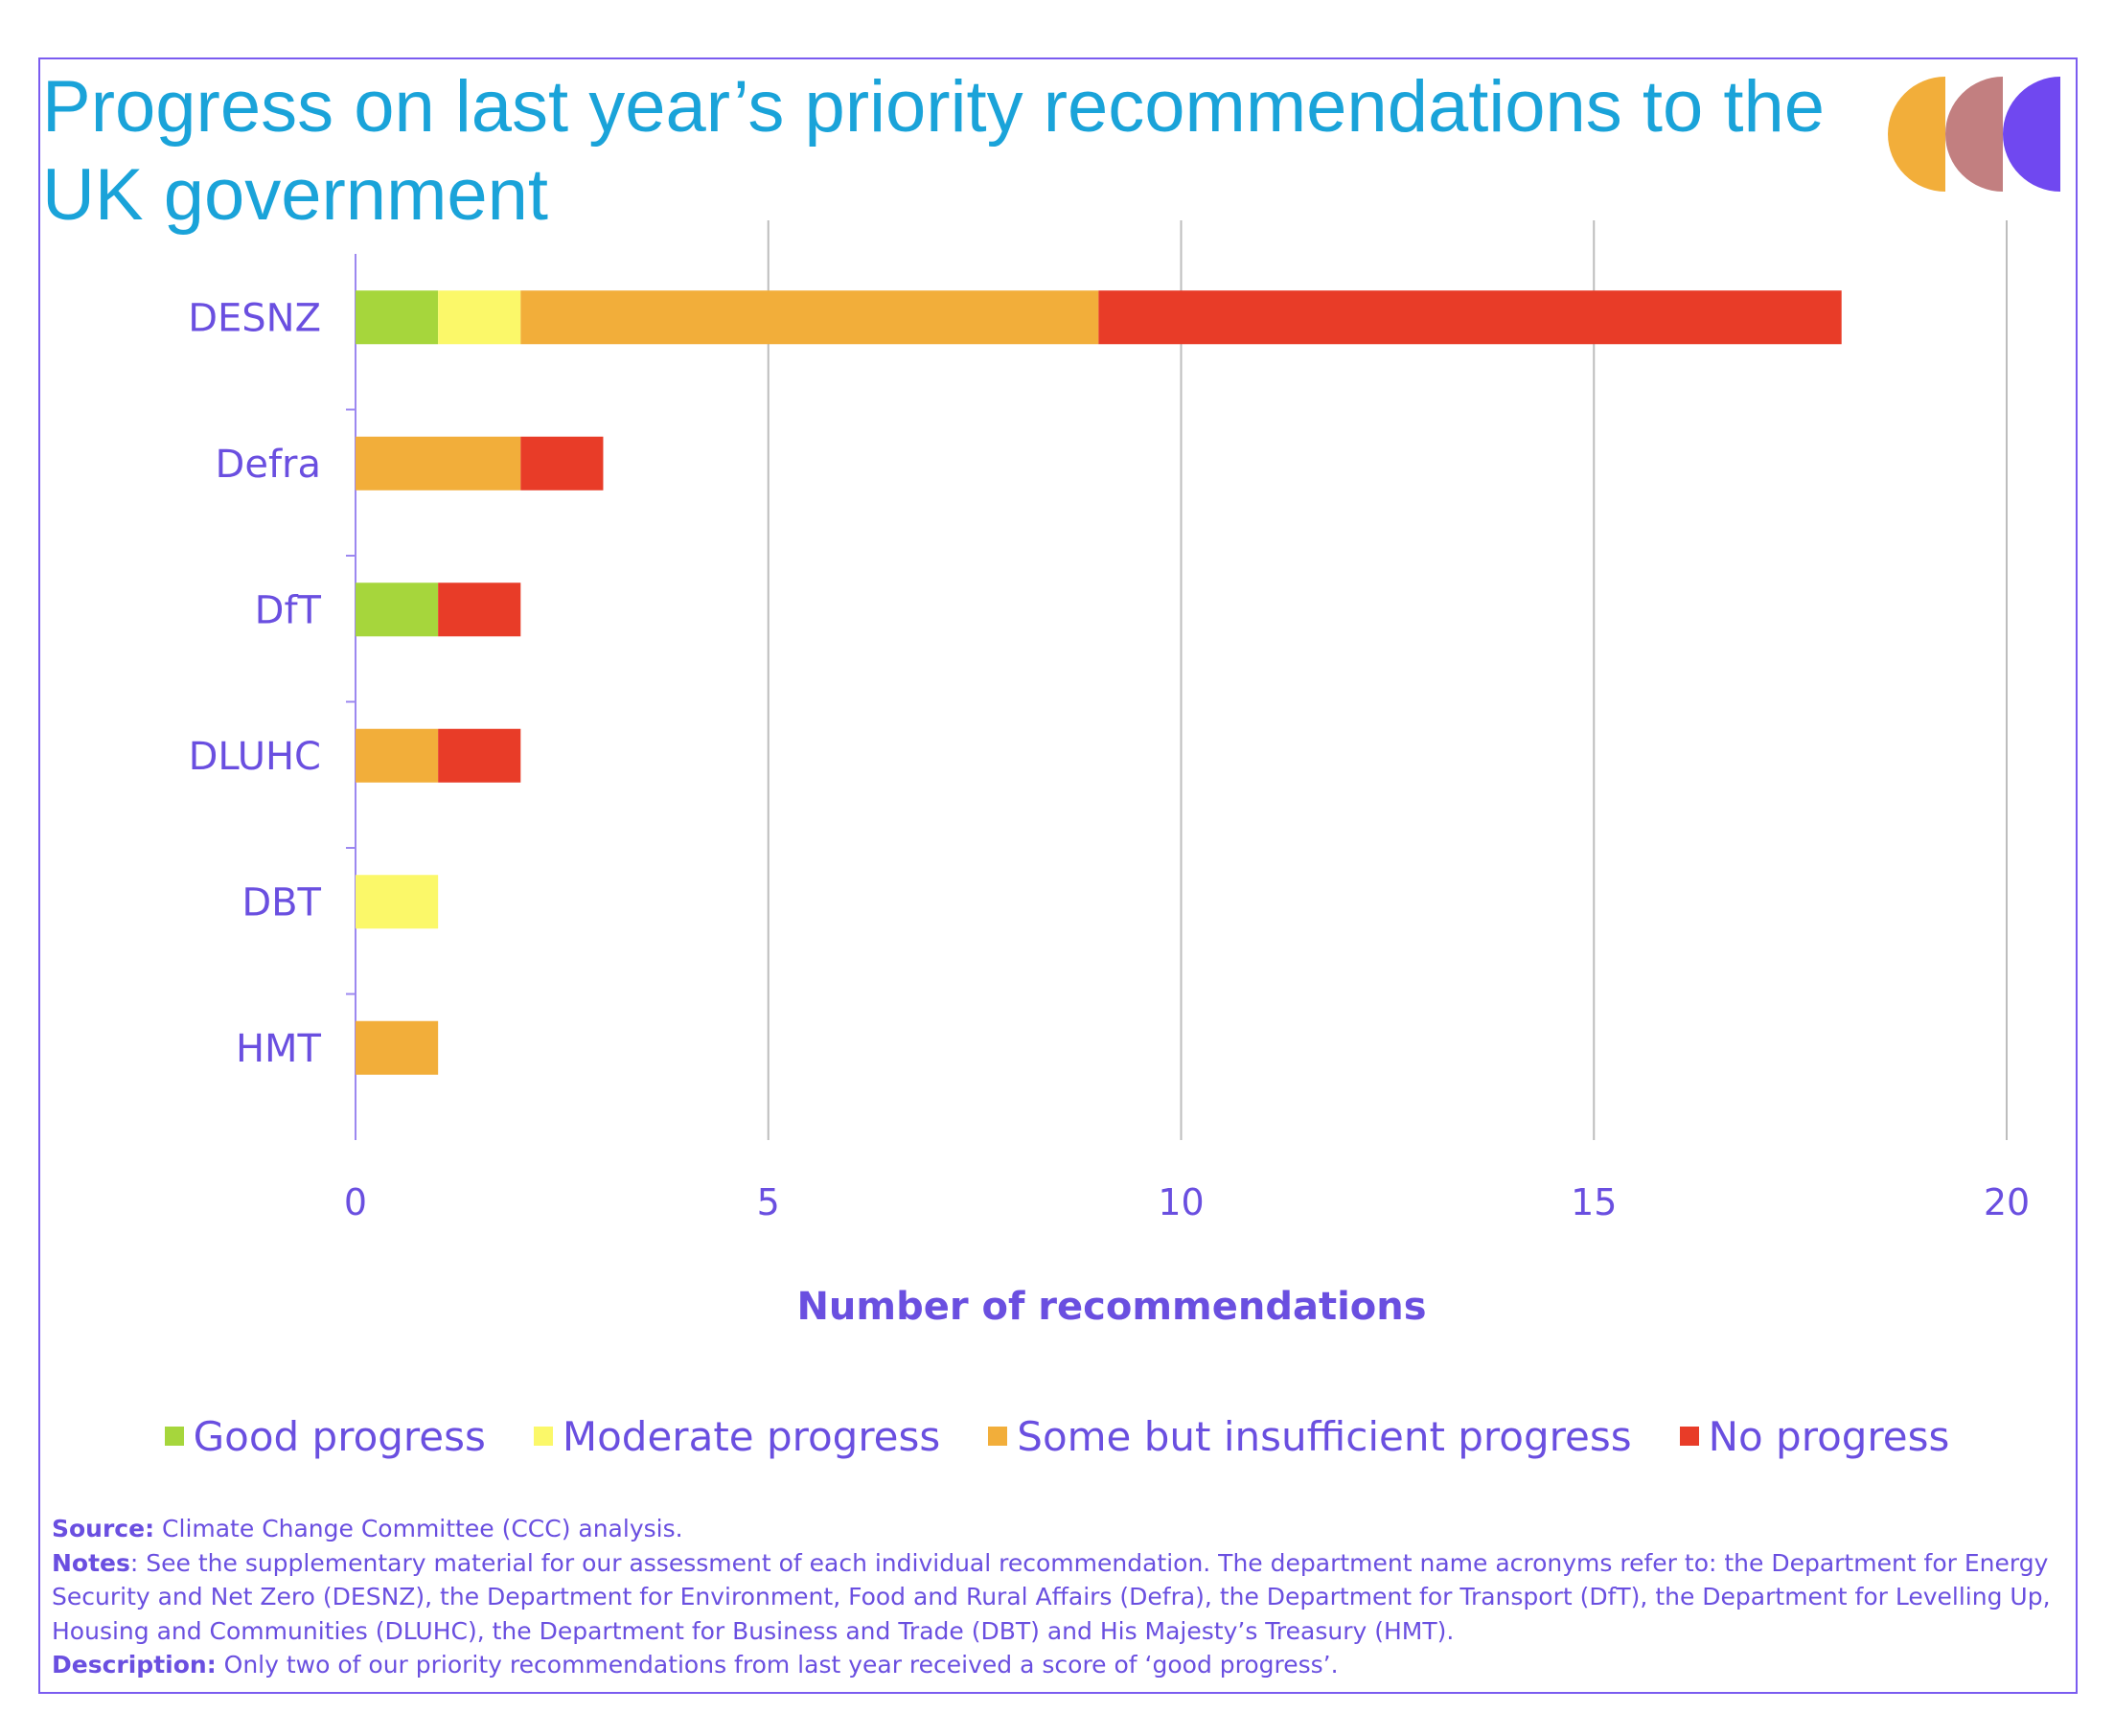 This screenshot has width=2114, height=1736. I want to click on legend-label: Moderate progress, so click(752, 1436).